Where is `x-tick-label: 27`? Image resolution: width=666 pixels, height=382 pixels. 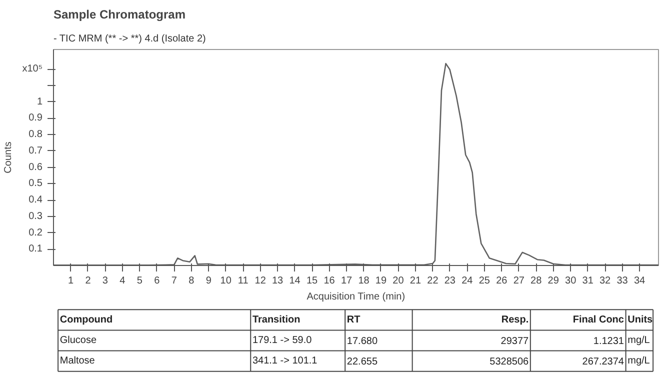
x-tick-label: 27 is located at coordinates (519, 281).